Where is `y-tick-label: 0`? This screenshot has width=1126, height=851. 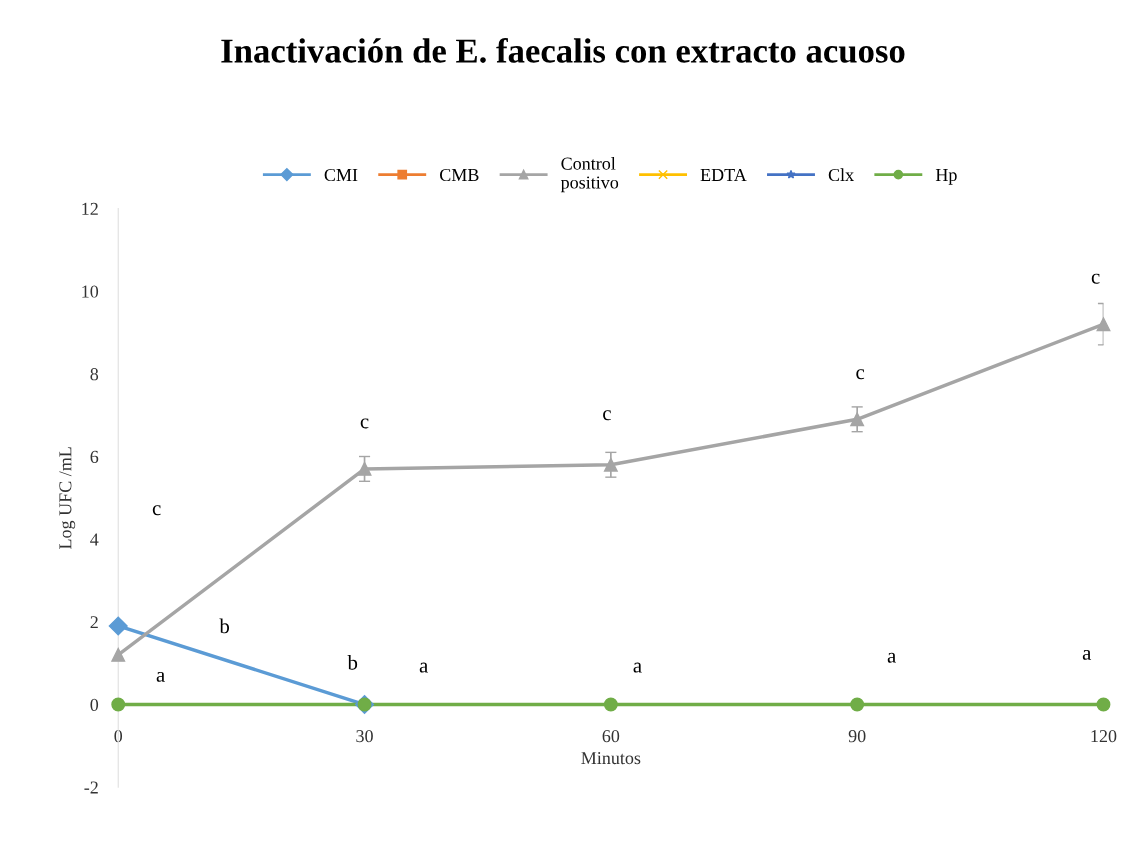 y-tick-label: 0 is located at coordinates (94, 704).